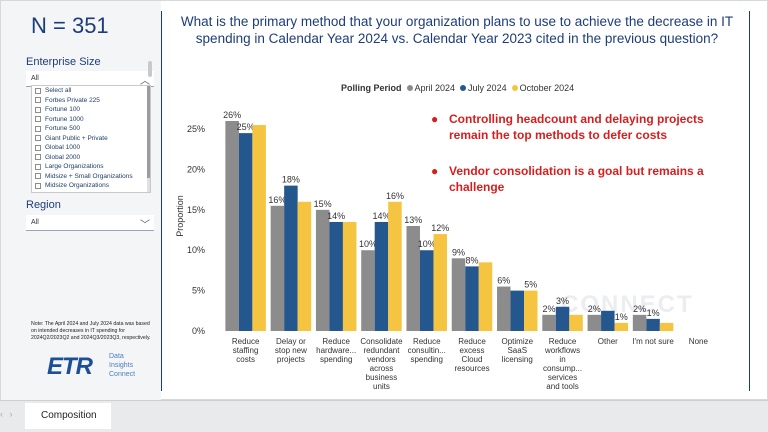  I want to click on list-scrollbar-thumb, so click(148, 132).